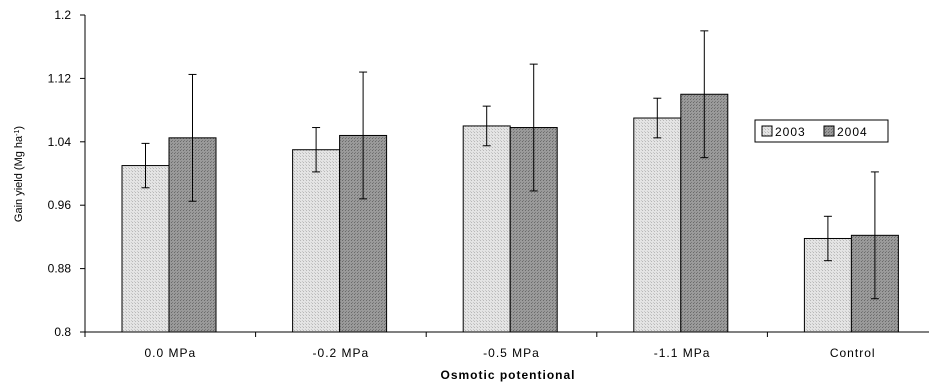 The width and height of the screenshot is (929, 385). Describe the element at coordinates (62, 15) in the screenshot. I see `y-tick-label: 1.2` at that location.